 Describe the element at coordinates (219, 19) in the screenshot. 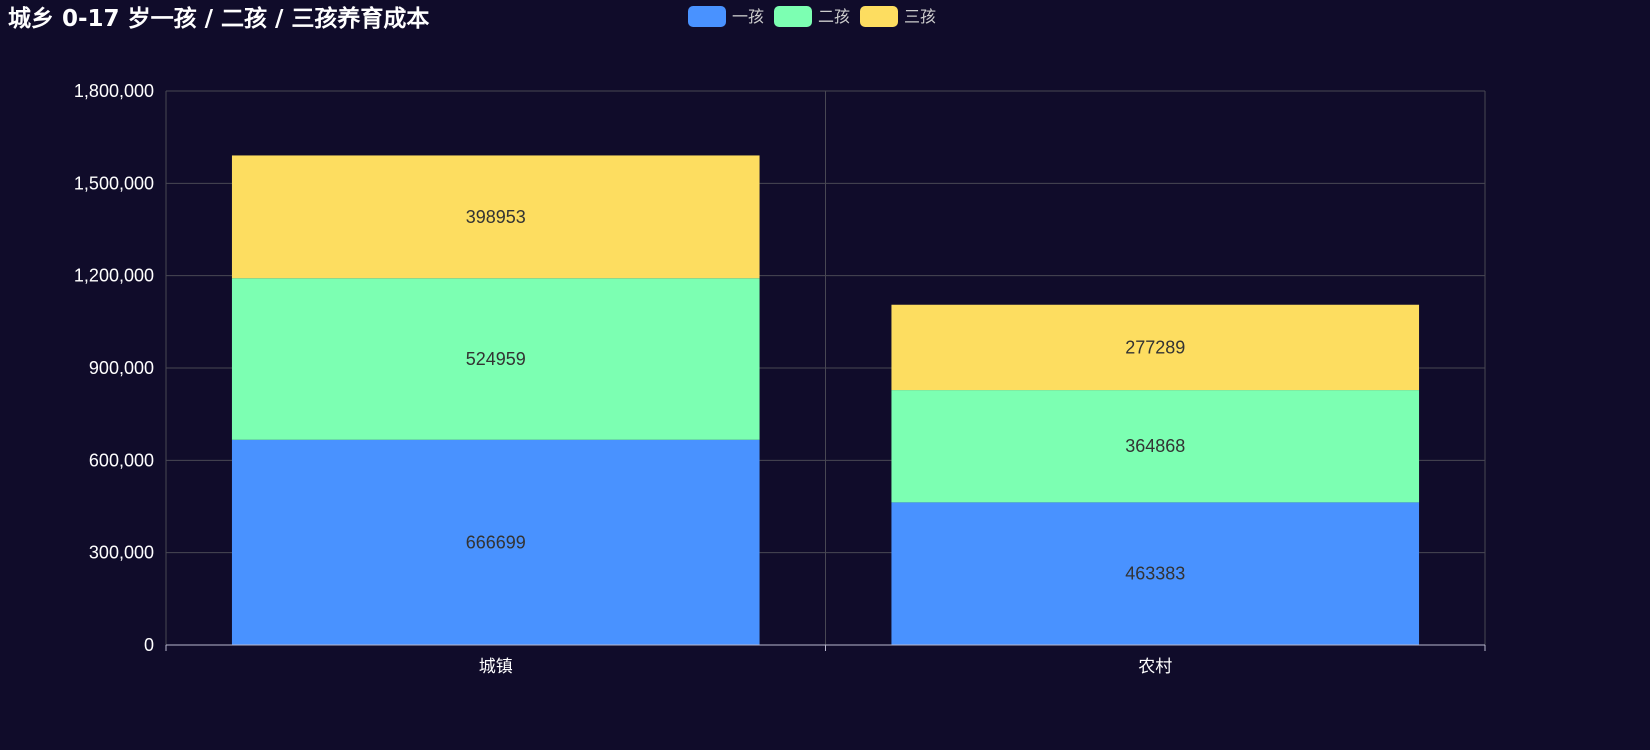

I see `chart-title: 城乡 0-17 岁一孩 / 二孩 / 三孩养育成本` at that location.